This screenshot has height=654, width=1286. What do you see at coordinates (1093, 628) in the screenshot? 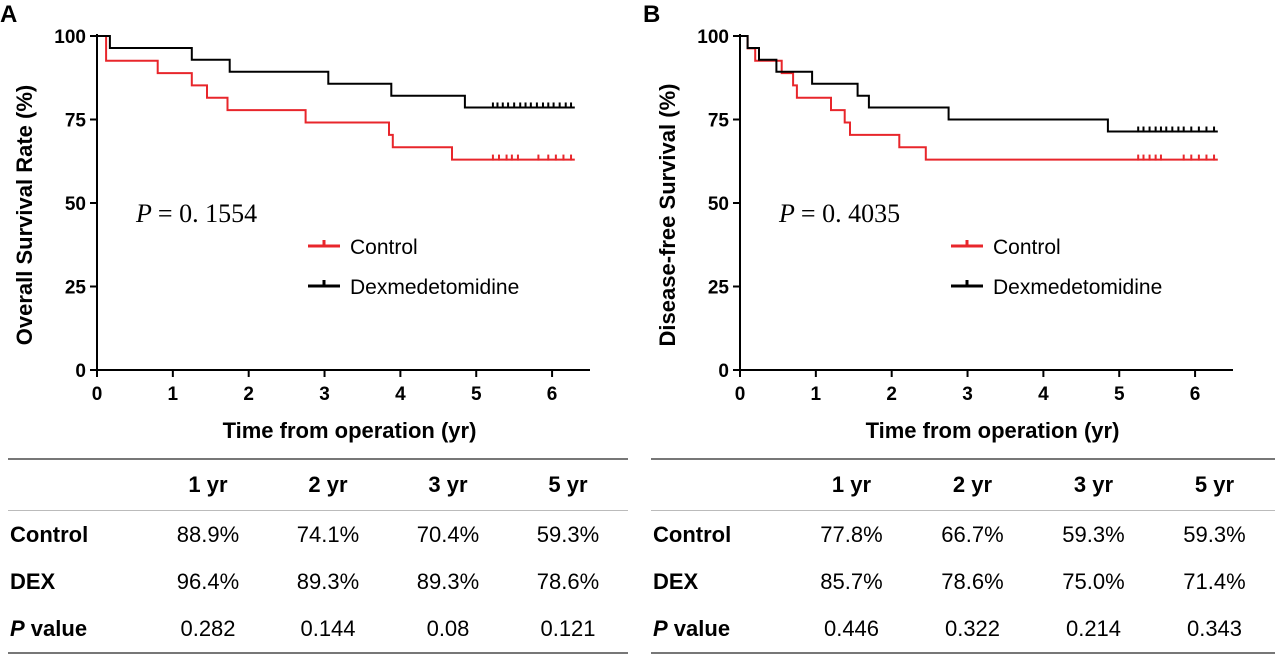
I see `table-cell: 0.214` at bounding box center [1093, 628].